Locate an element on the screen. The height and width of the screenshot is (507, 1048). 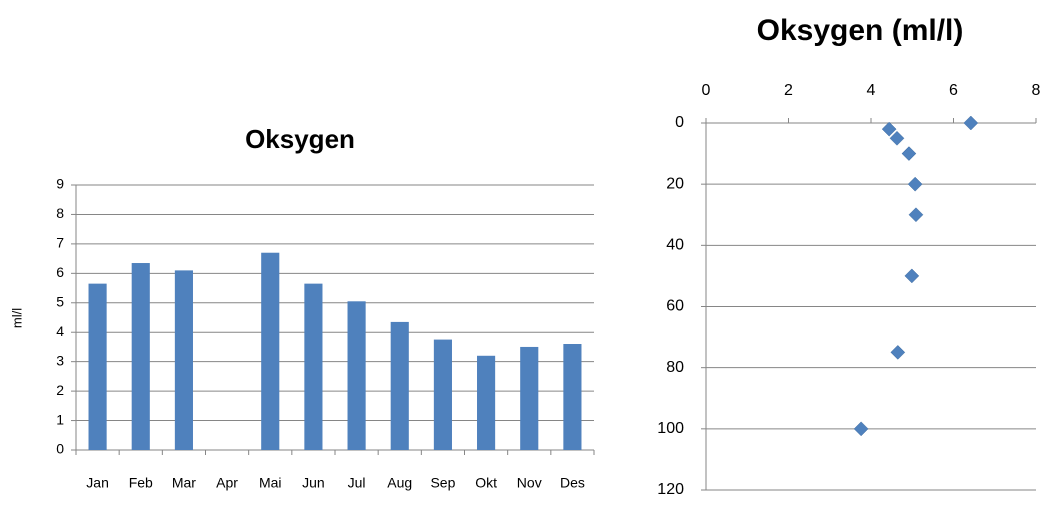
y-tick-label: 8 is located at coordinates (60, 213).